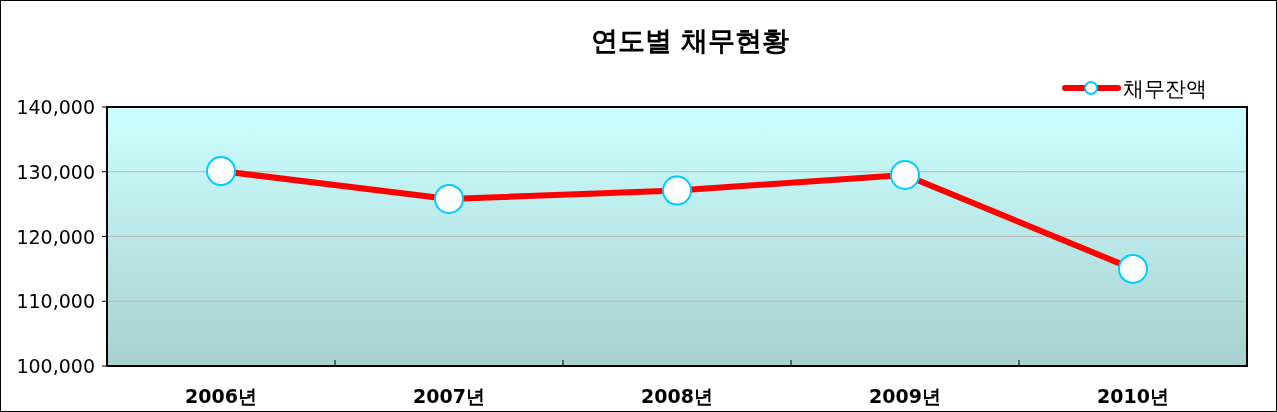  Describe the element at coordinates (677, 396) in the screenshot. I see `x-tick-label: 2008년` at that location.